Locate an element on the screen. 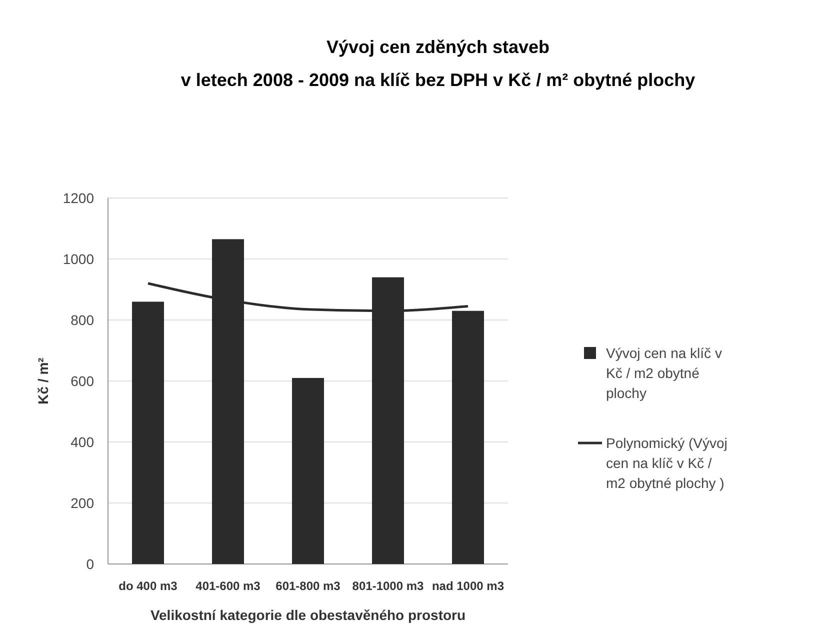 This screenshot has width=839, height=635. y-axis-title: Kč / m² is located at coordinates (43, 380).